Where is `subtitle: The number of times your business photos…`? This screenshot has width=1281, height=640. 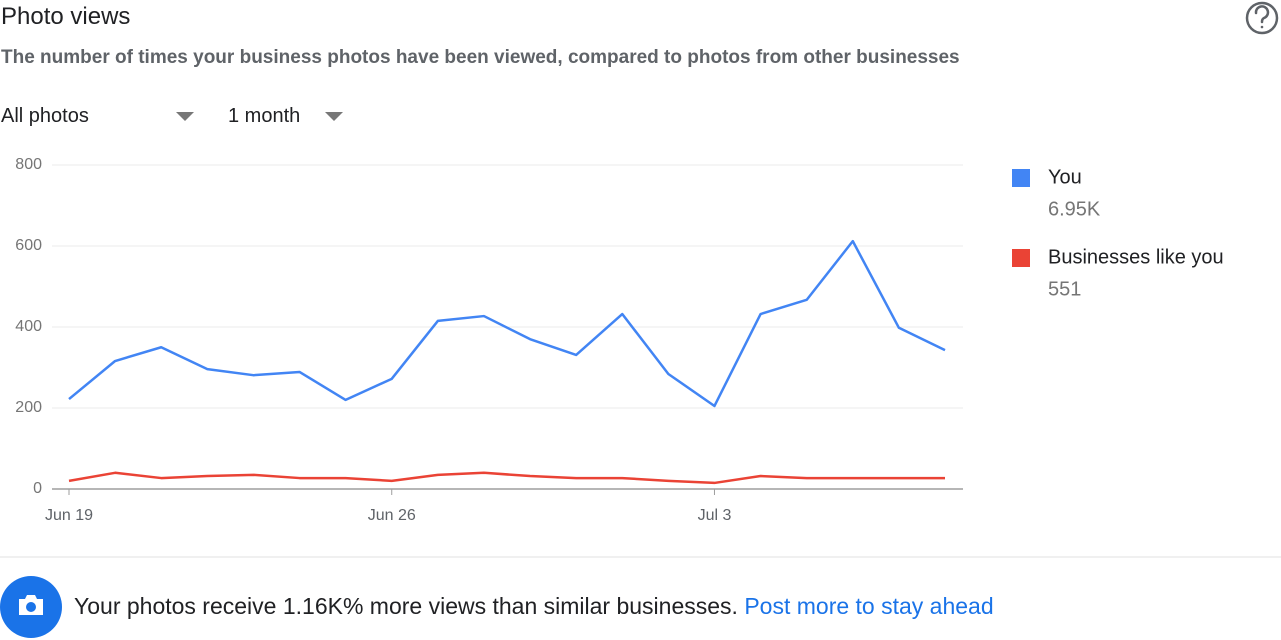 subtitle: The number of times your business photos… is located at coordinates (480, 57).